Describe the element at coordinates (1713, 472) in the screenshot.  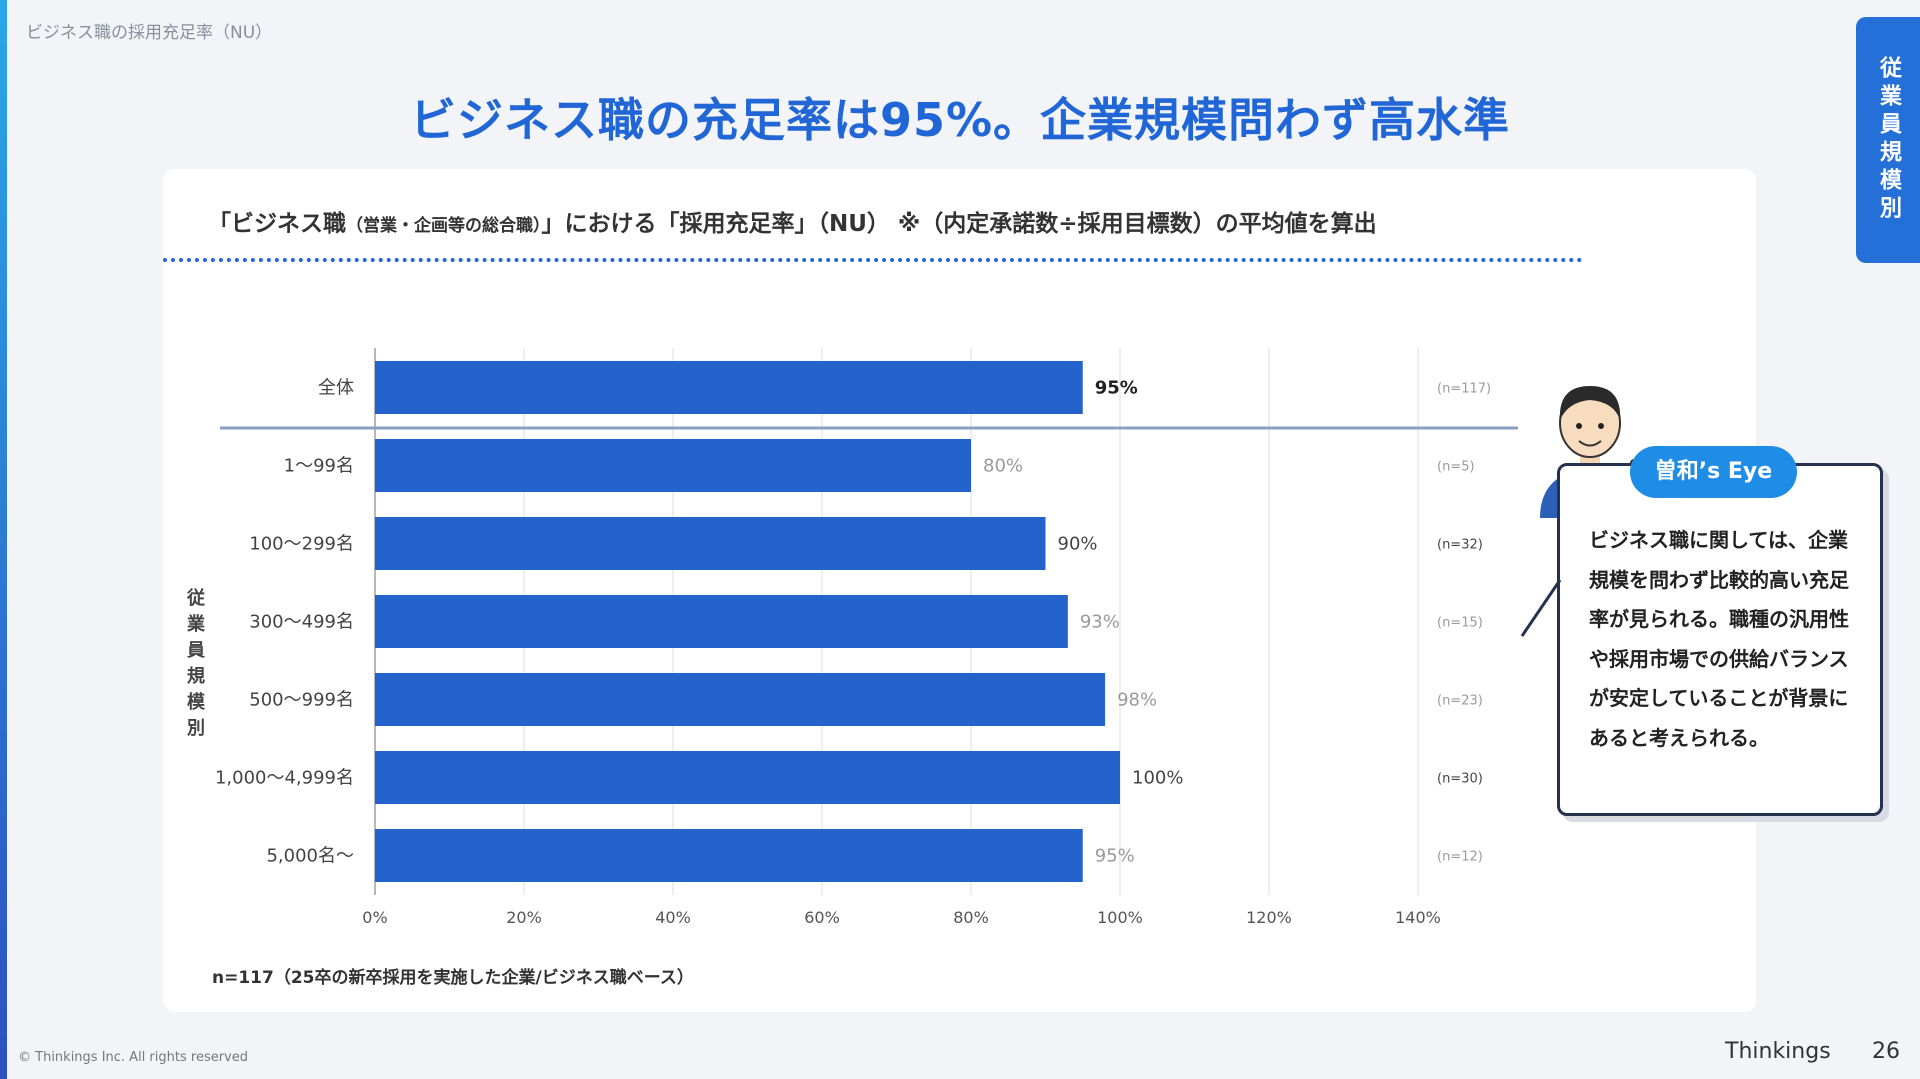
I see `eye-badge: 曽和’s Eye` at that location.